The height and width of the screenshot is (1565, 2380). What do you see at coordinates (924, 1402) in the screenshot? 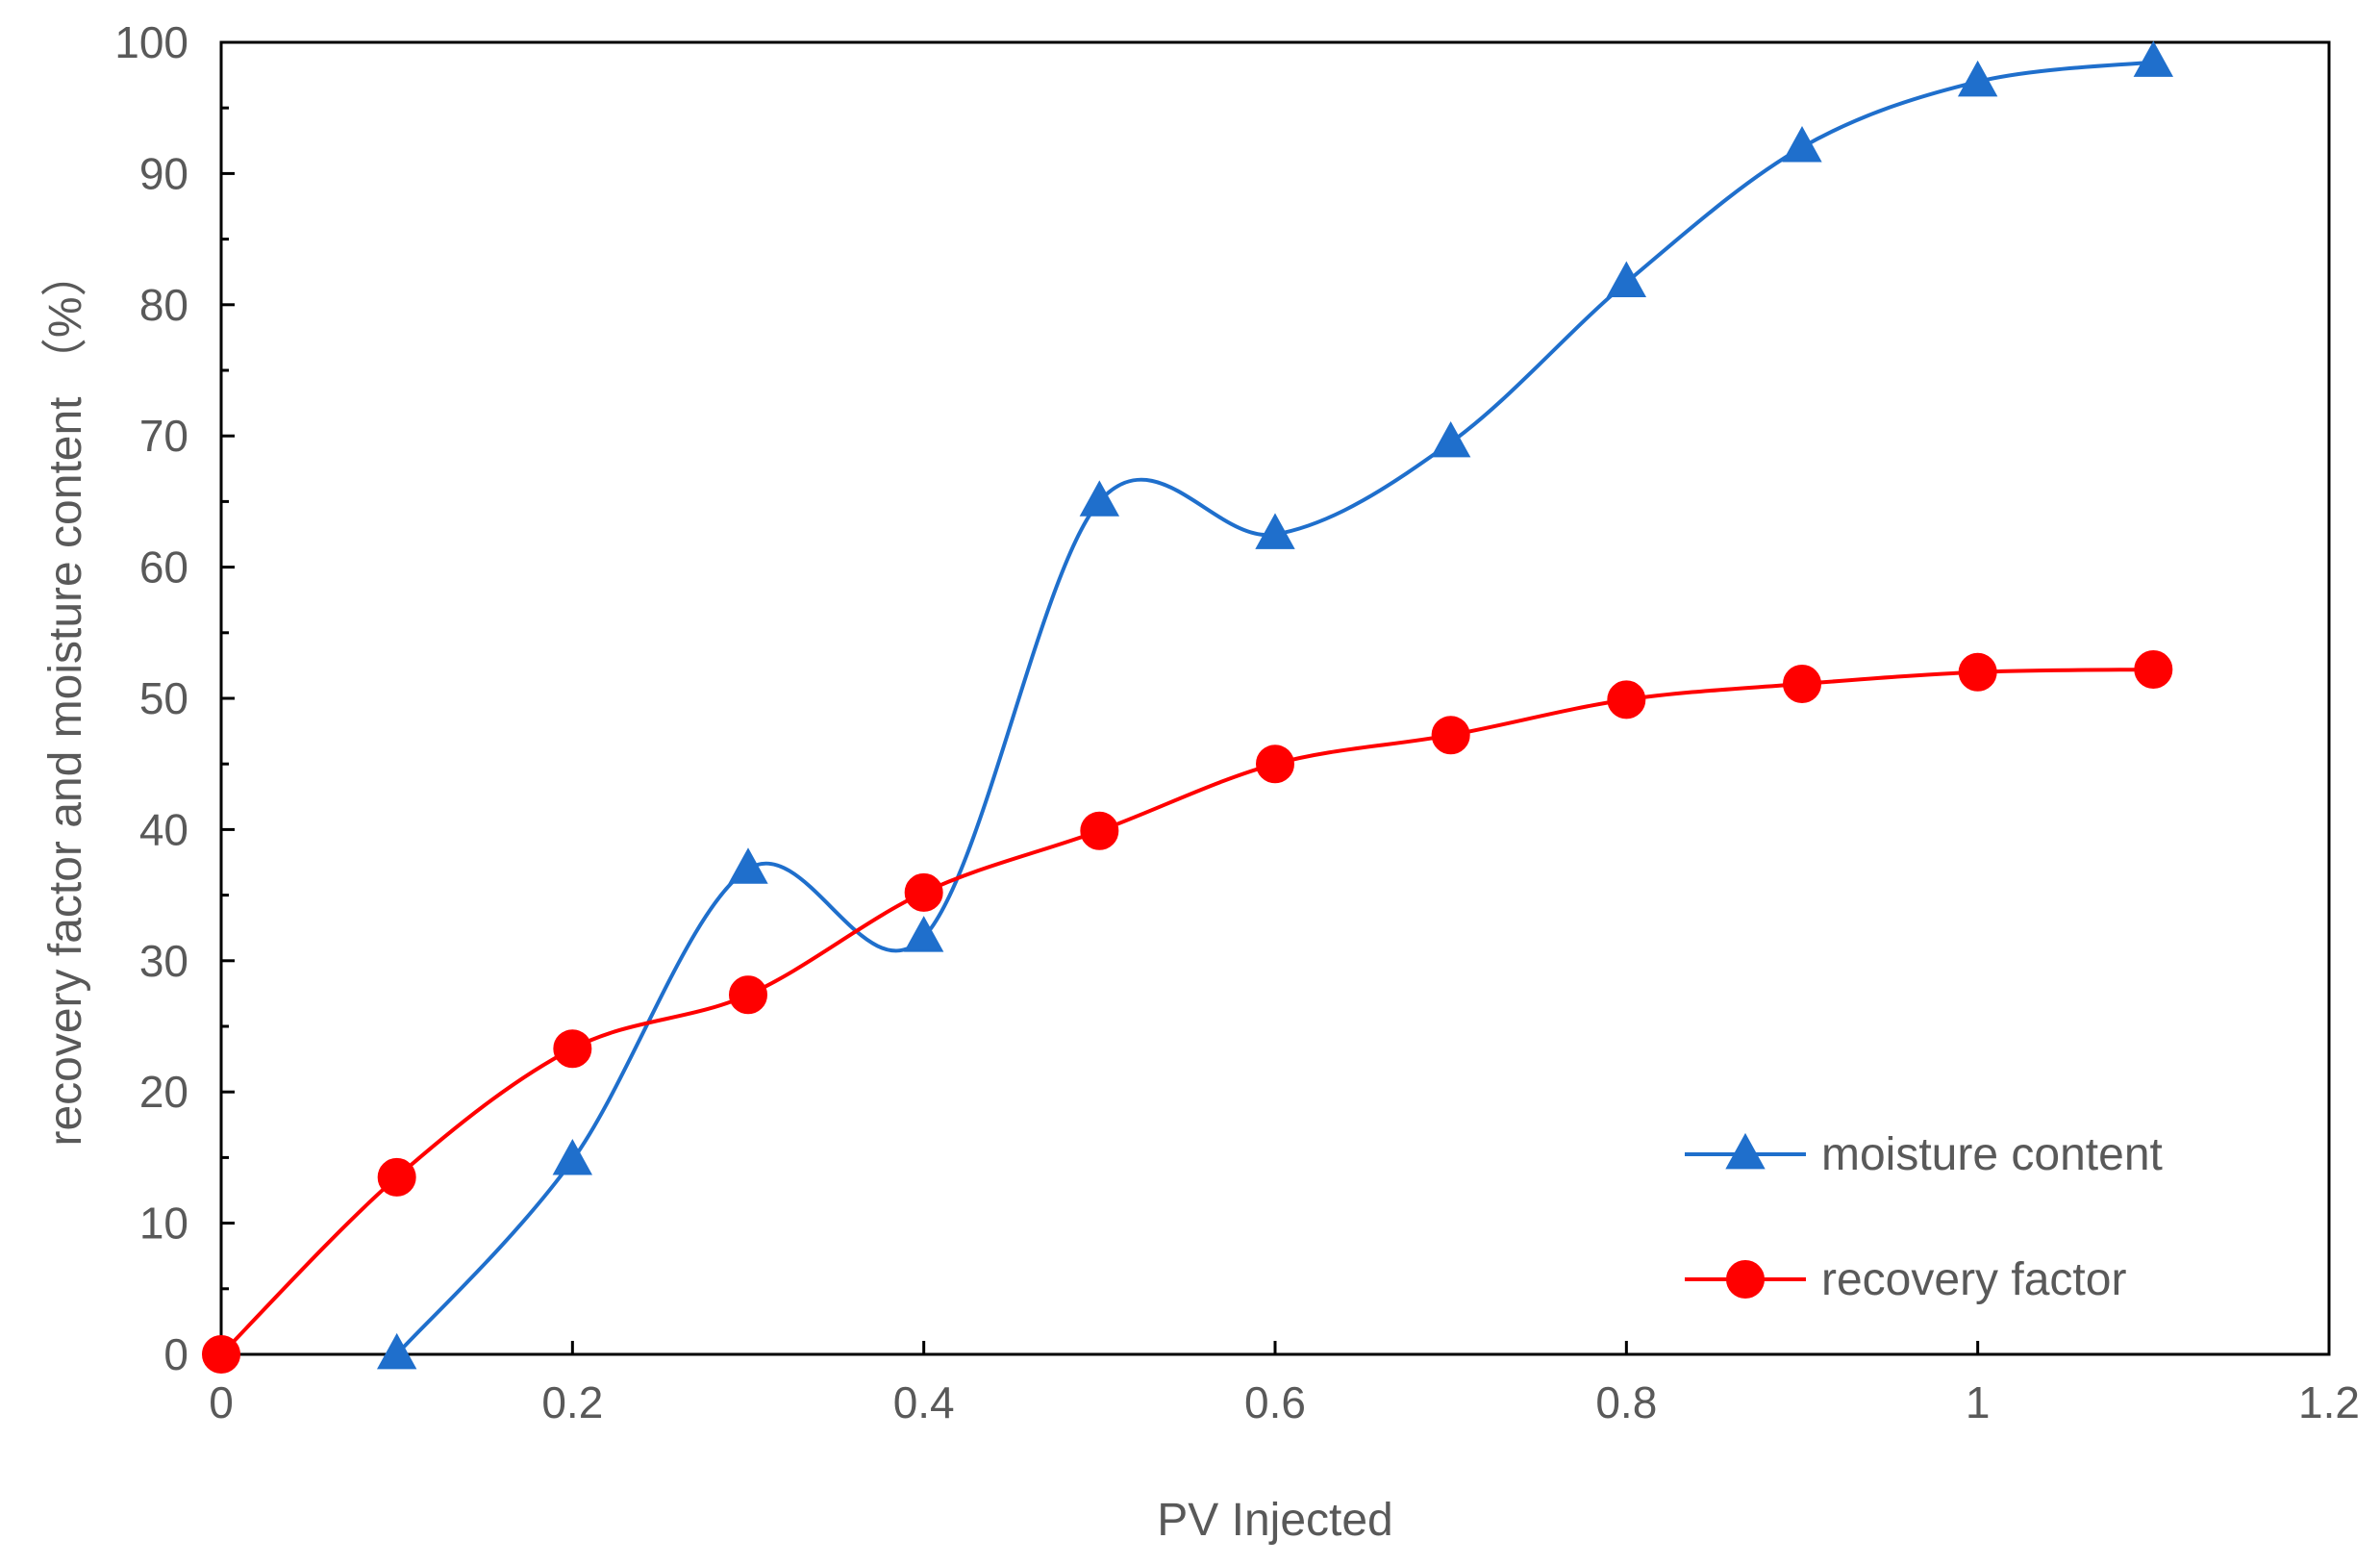
I see `x-tick-label: 0.4` at bounding box center [924, 1402].